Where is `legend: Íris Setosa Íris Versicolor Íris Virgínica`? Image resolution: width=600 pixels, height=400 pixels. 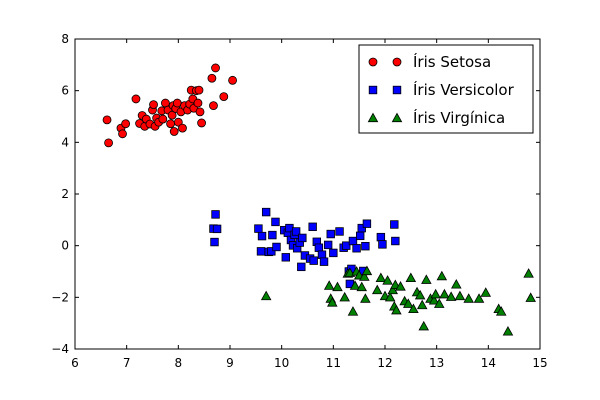
legend: Íris Setosa Íris Versicolor Íris Virgínica is located at coordinates (446, 89).